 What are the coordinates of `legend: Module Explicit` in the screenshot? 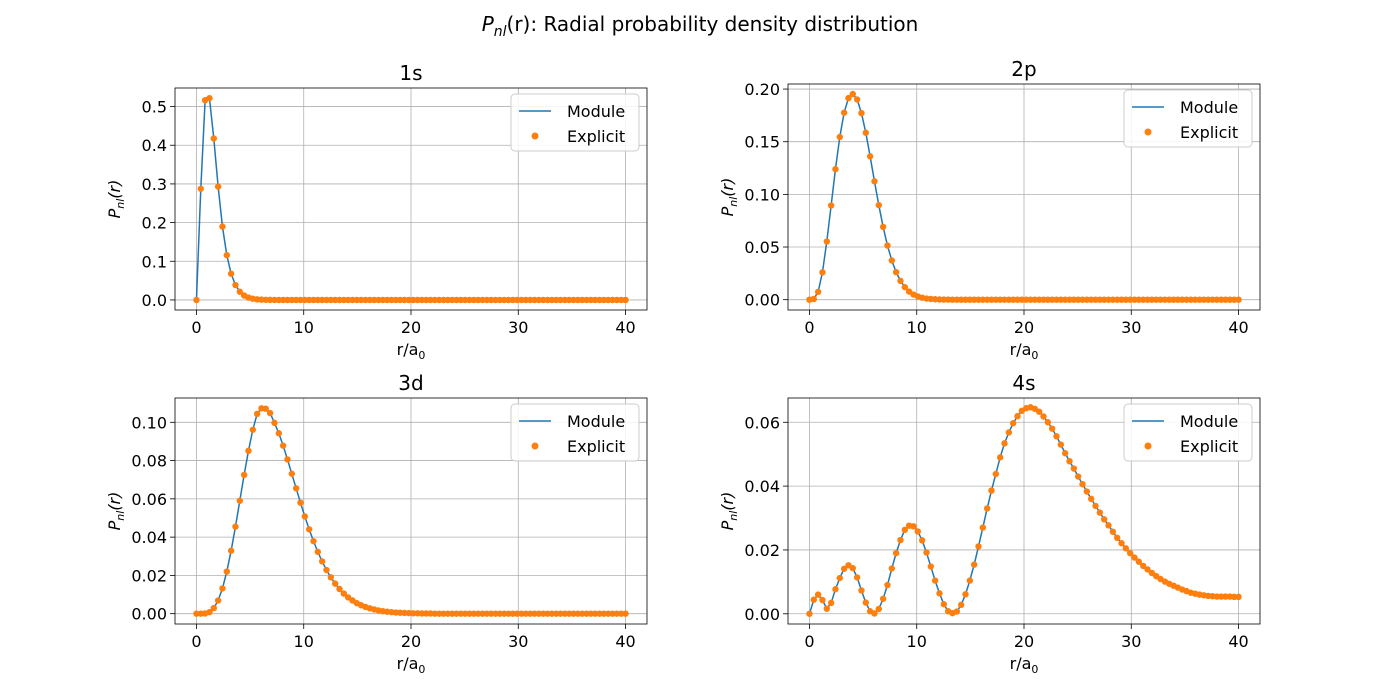 It's located at (575, 432).